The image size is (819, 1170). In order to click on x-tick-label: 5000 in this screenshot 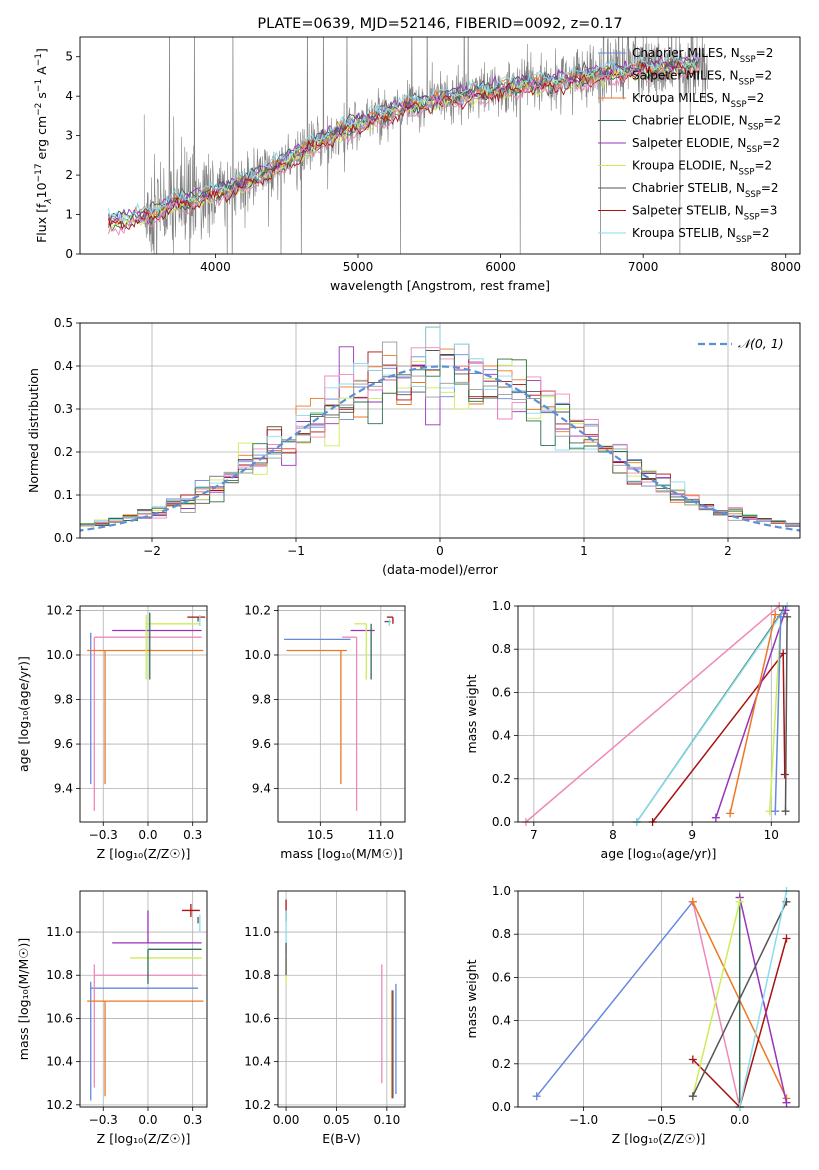, I will do `click(358, 267)`.